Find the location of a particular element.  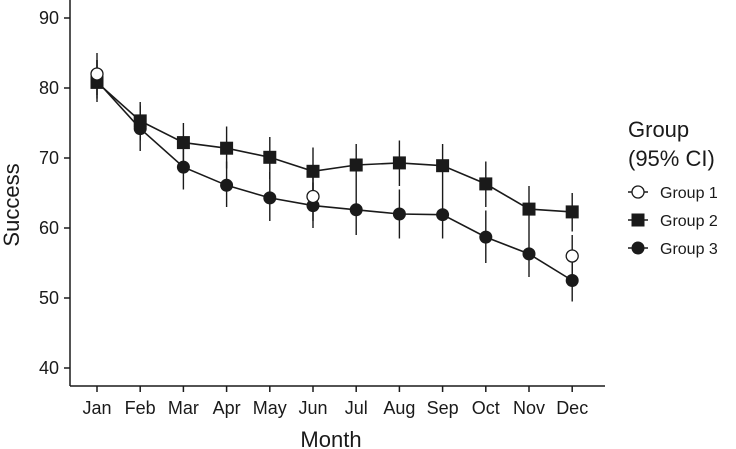

x-tick-label: Jan is located at coordinates (96, 408).